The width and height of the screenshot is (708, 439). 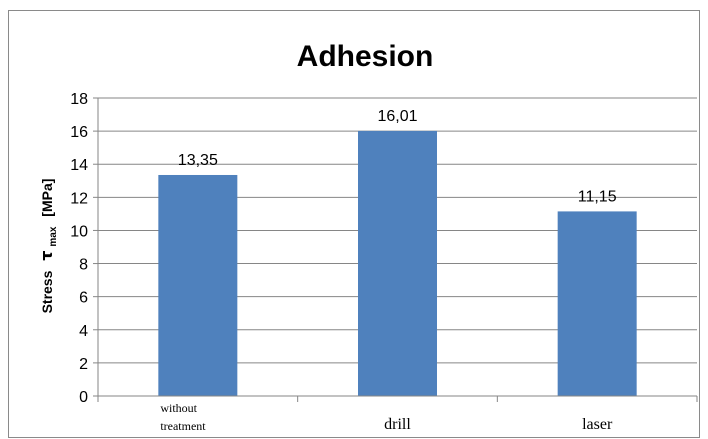 What do you see at coordinates (47, 291) in the screenshot?
I see `y-axis-label-prefix: Stress` at bounding box center [47, 291].